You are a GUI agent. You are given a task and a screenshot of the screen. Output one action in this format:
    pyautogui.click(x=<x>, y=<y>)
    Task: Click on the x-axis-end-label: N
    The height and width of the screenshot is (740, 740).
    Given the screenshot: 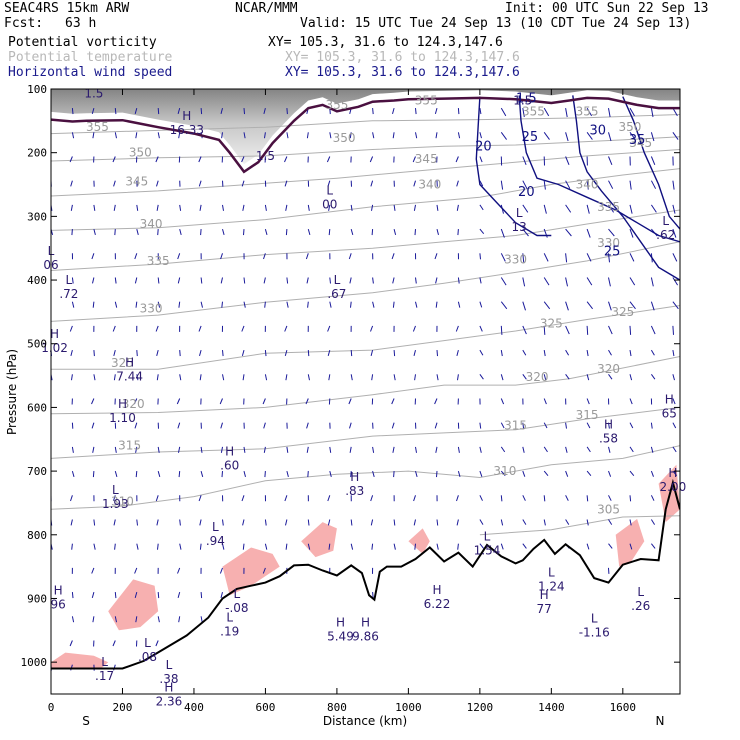 What is the action you would take?
    pyautogui.click(x=660, y=721)
    